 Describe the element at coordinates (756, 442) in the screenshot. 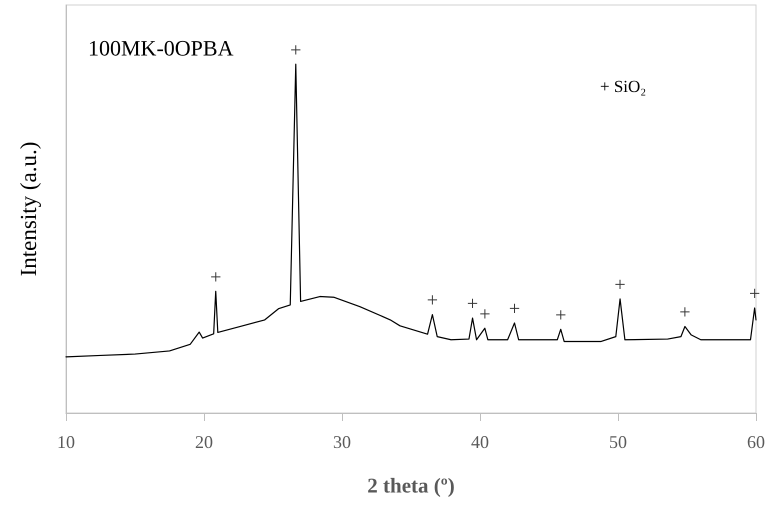

I see `x-tick-label: 60` at that location.